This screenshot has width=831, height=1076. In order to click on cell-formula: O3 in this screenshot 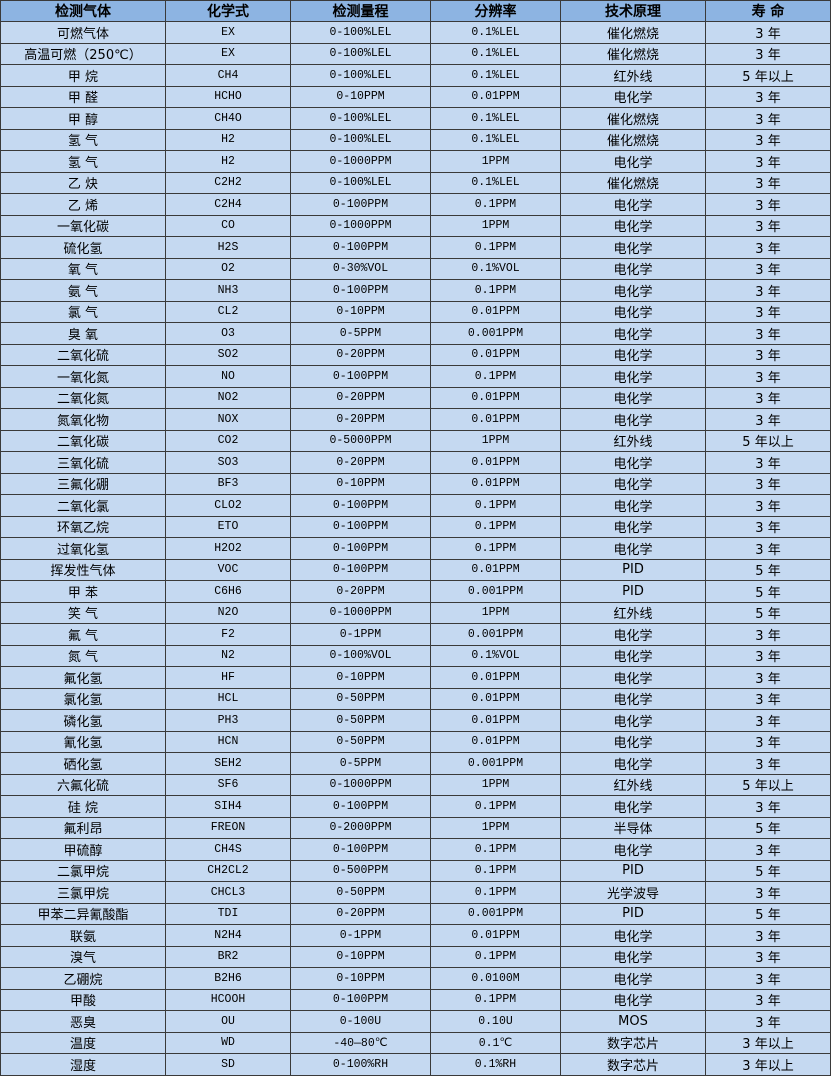, I will do `click(228, 333)`.